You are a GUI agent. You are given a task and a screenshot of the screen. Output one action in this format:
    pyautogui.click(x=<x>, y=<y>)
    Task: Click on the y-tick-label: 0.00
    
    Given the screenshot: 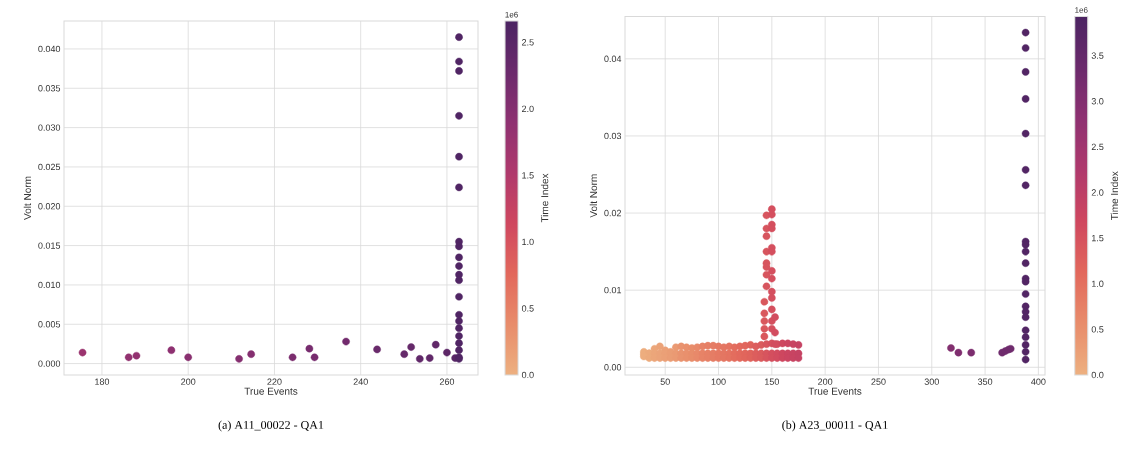 What is the action you would take?
    pyautogui.click(x=613, y=367)
    